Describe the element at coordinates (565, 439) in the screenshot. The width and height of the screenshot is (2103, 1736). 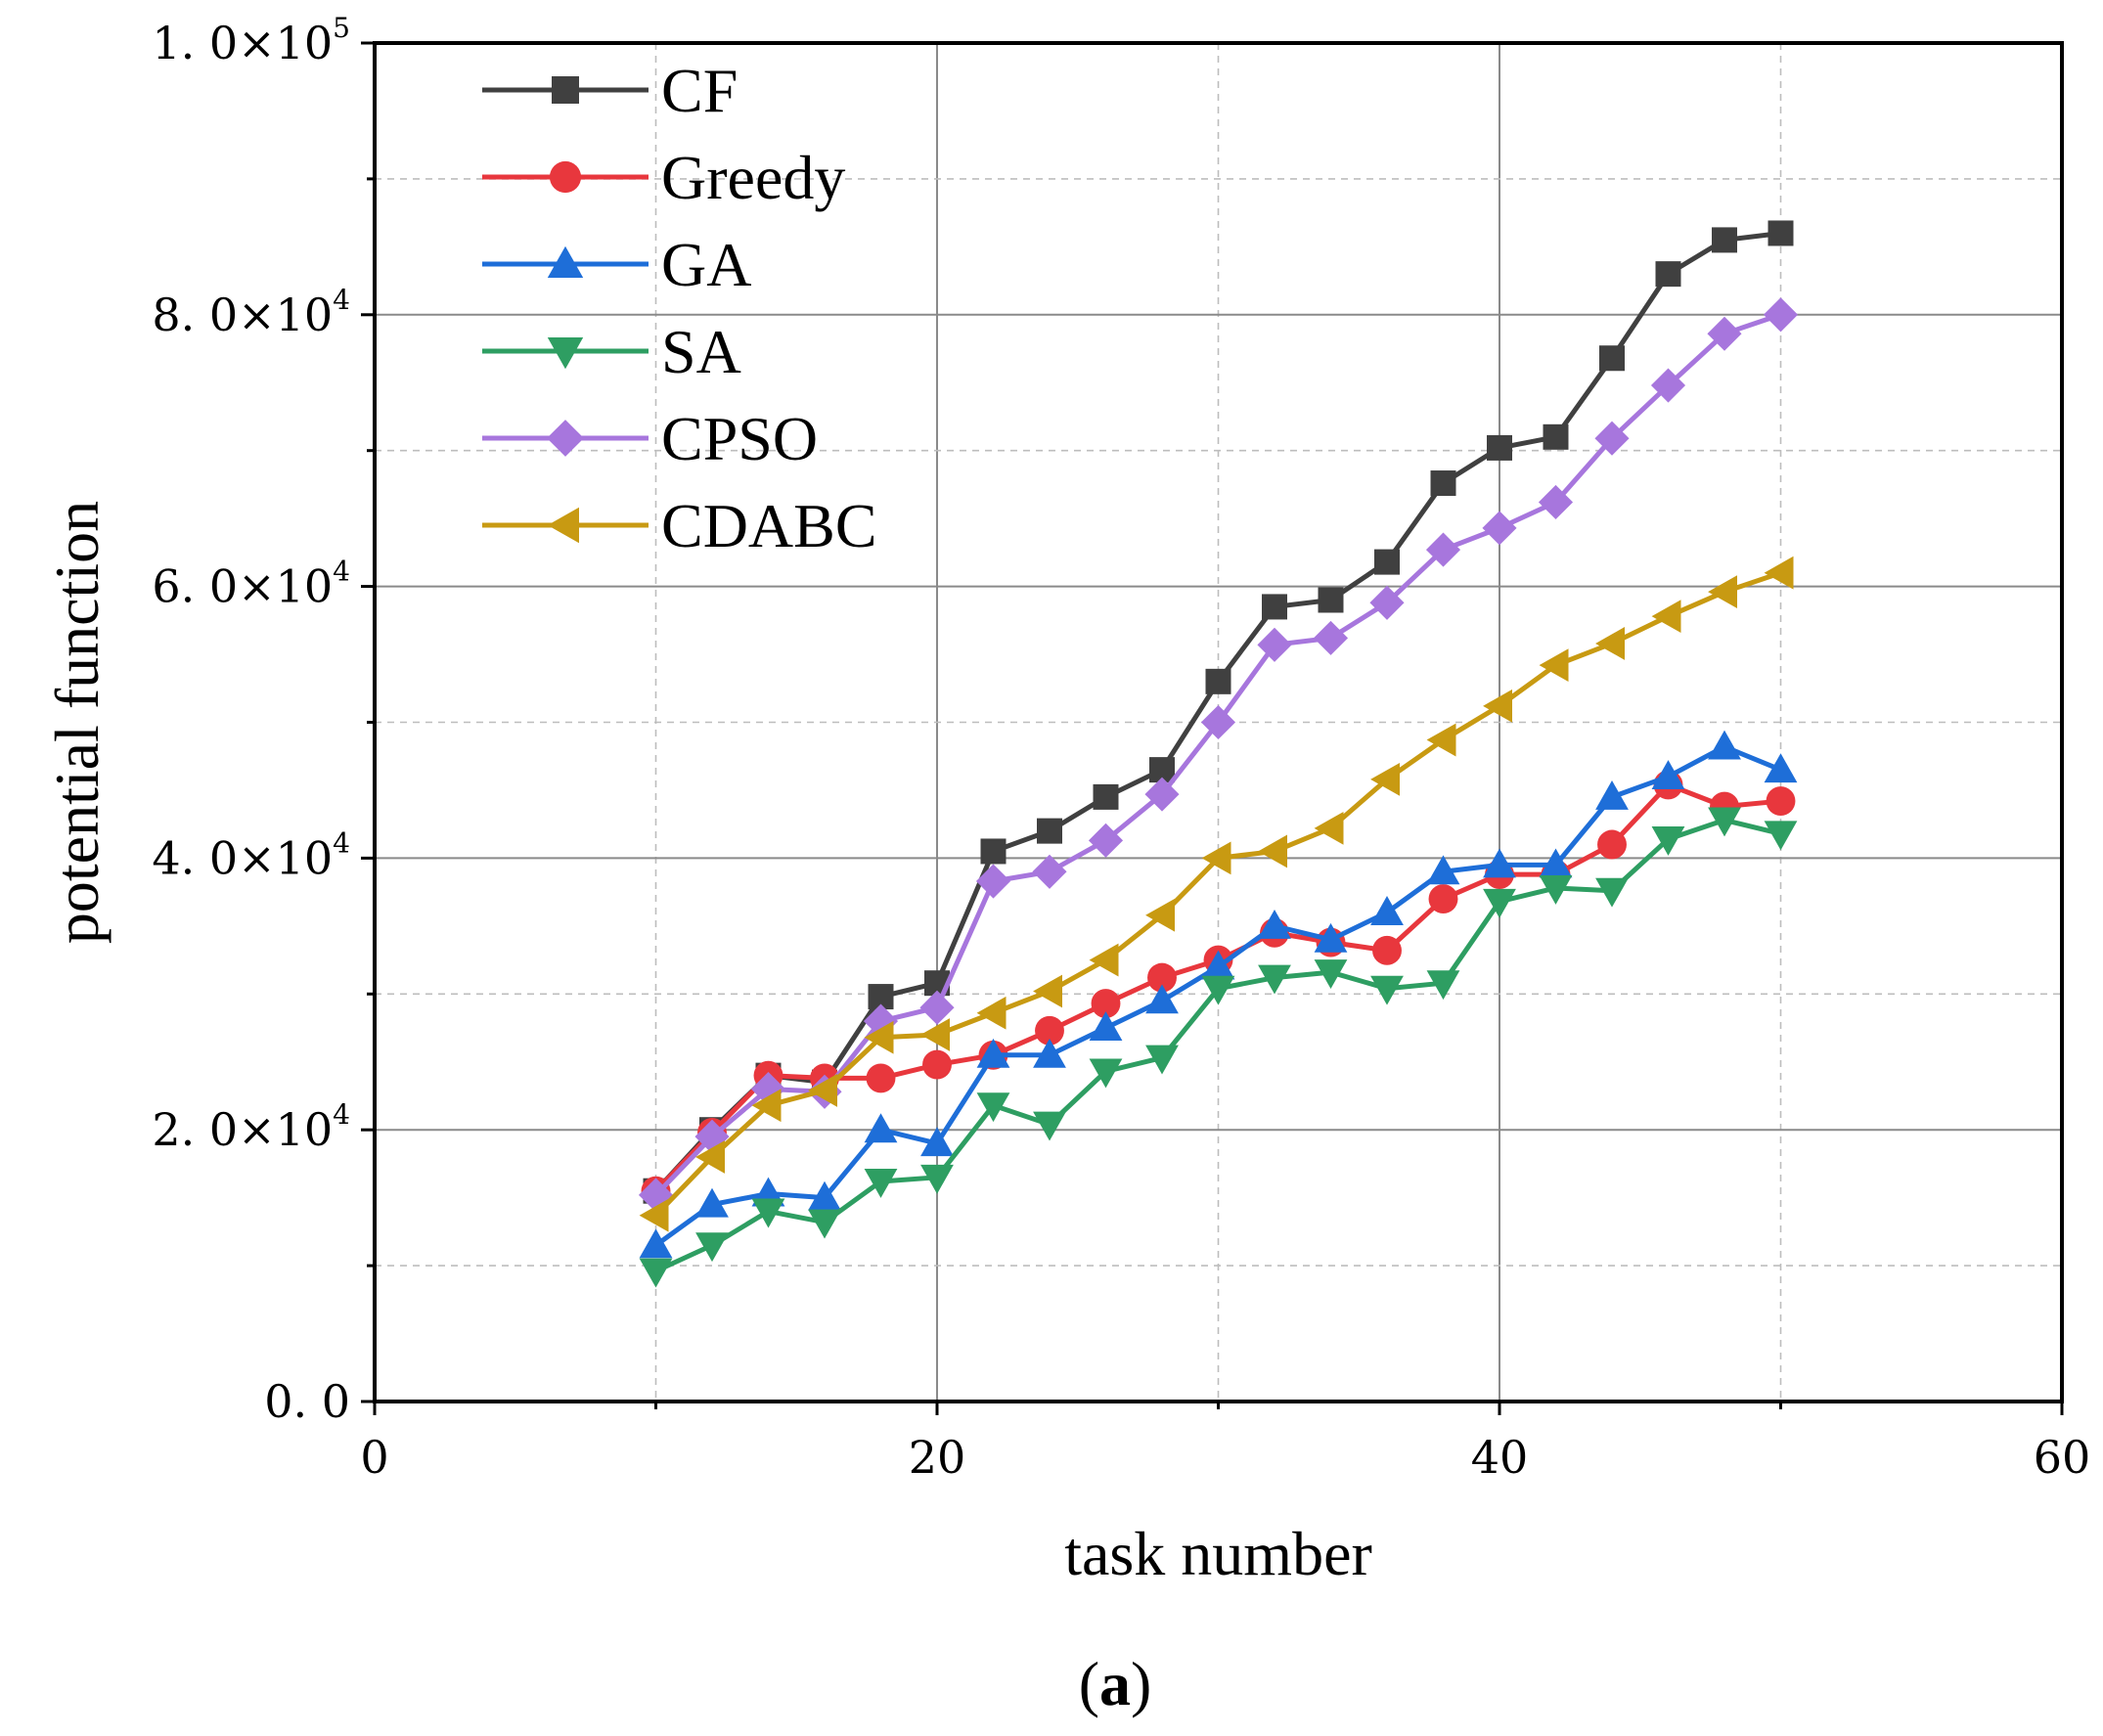
I see `legend-marker-cpso` at that location.